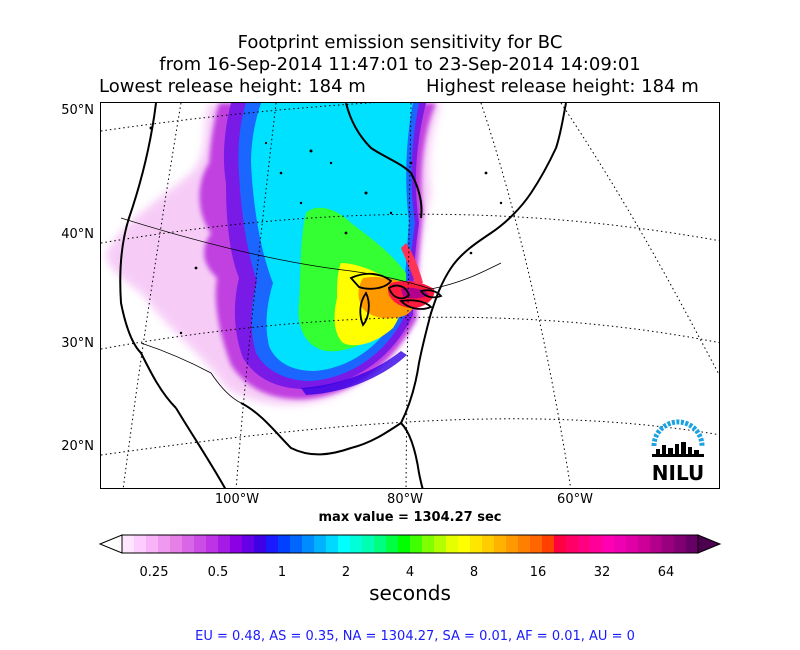  Describe the element at coordinates (77, 343) in the screenshot. I see `lat-label-30n: 30°N` at that location.